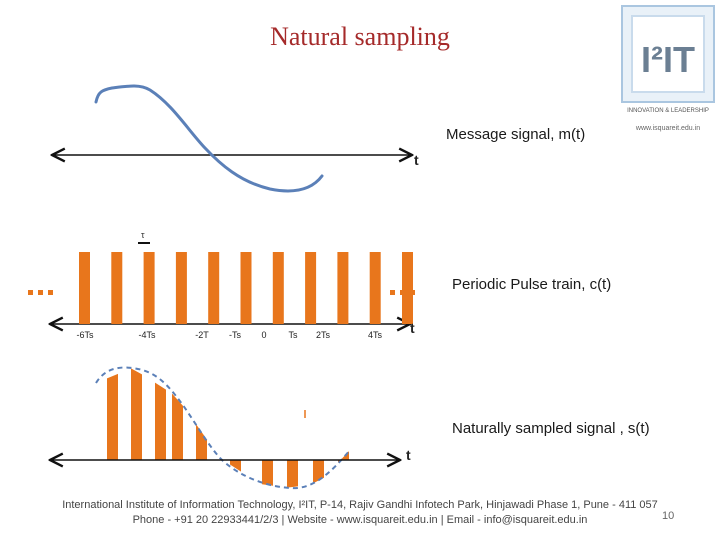  What do you see at coordinates (228, 428) in the screenshot?
I see `sampled-pulses` at bounding box center [228, 428].